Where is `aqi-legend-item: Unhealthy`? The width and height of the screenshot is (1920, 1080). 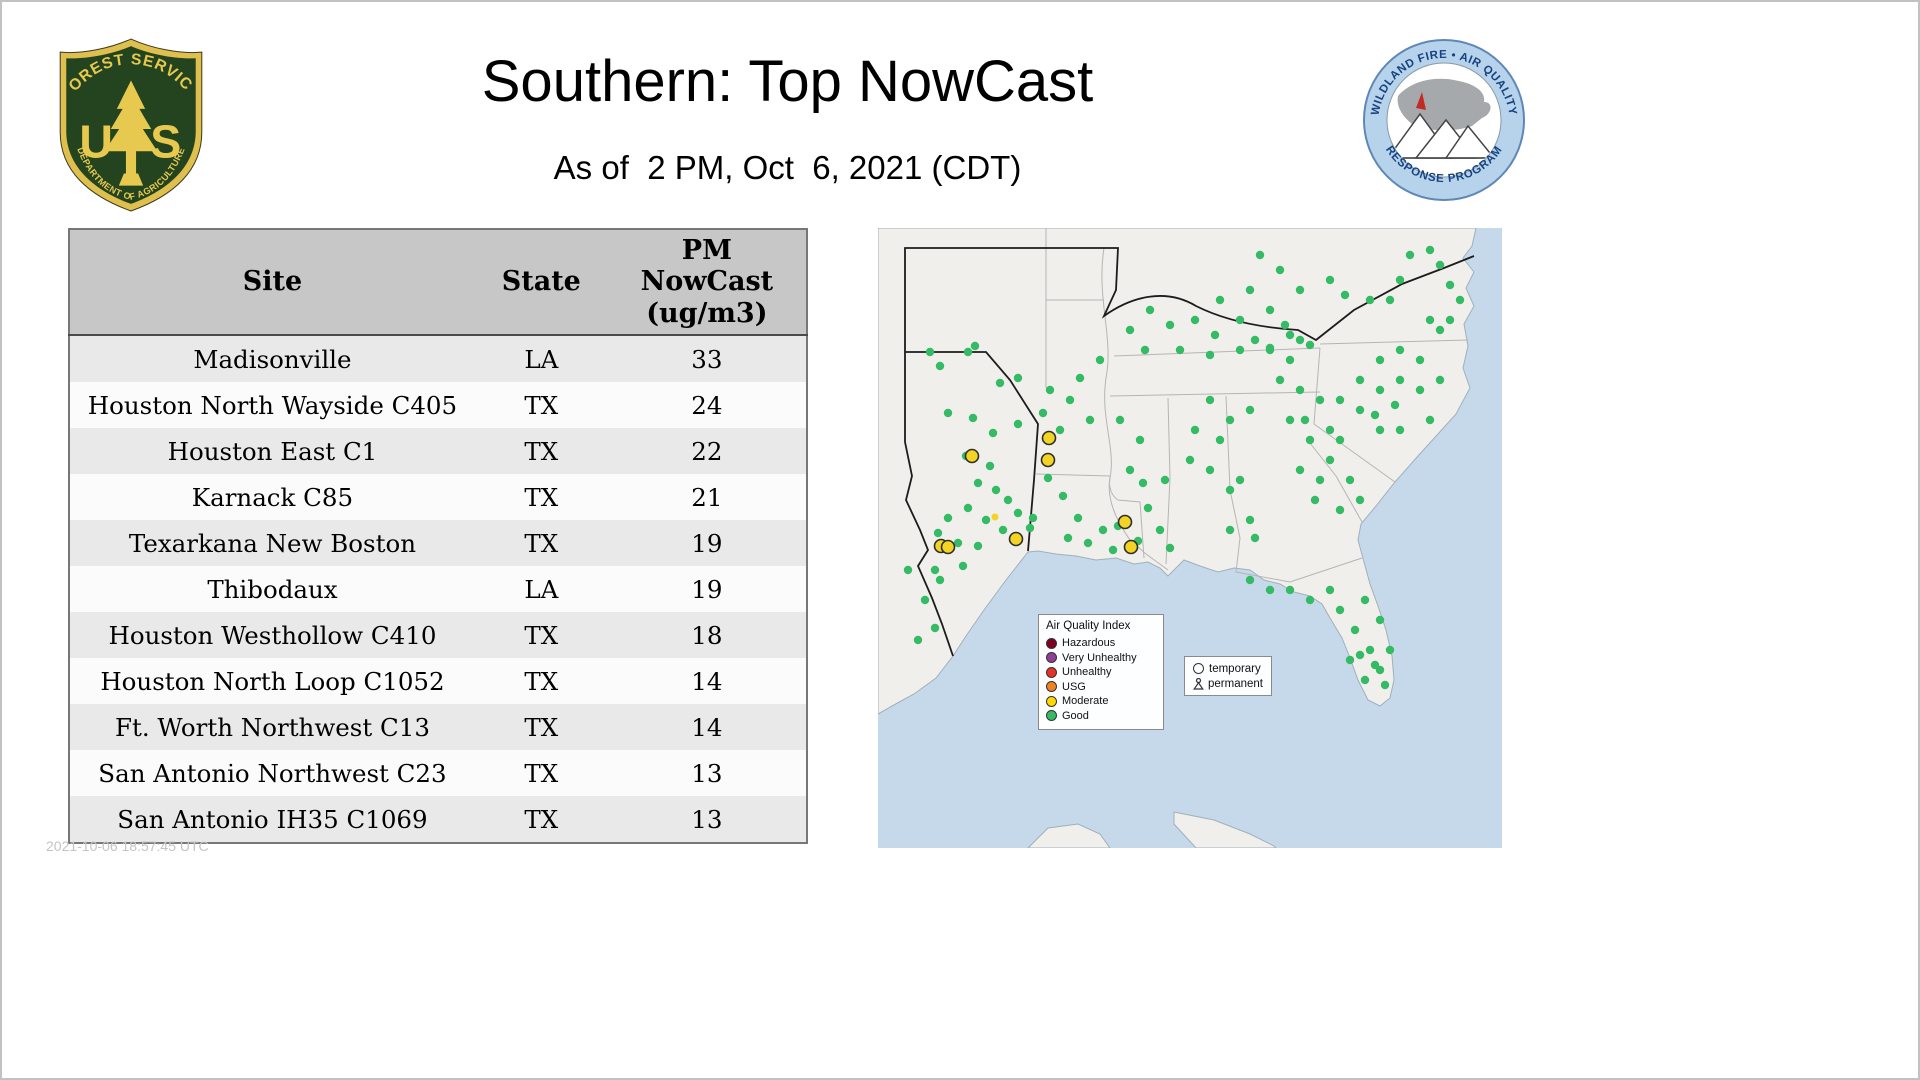
aqi-legend-item: Unhealthy is located at coordinates (1101, 672).